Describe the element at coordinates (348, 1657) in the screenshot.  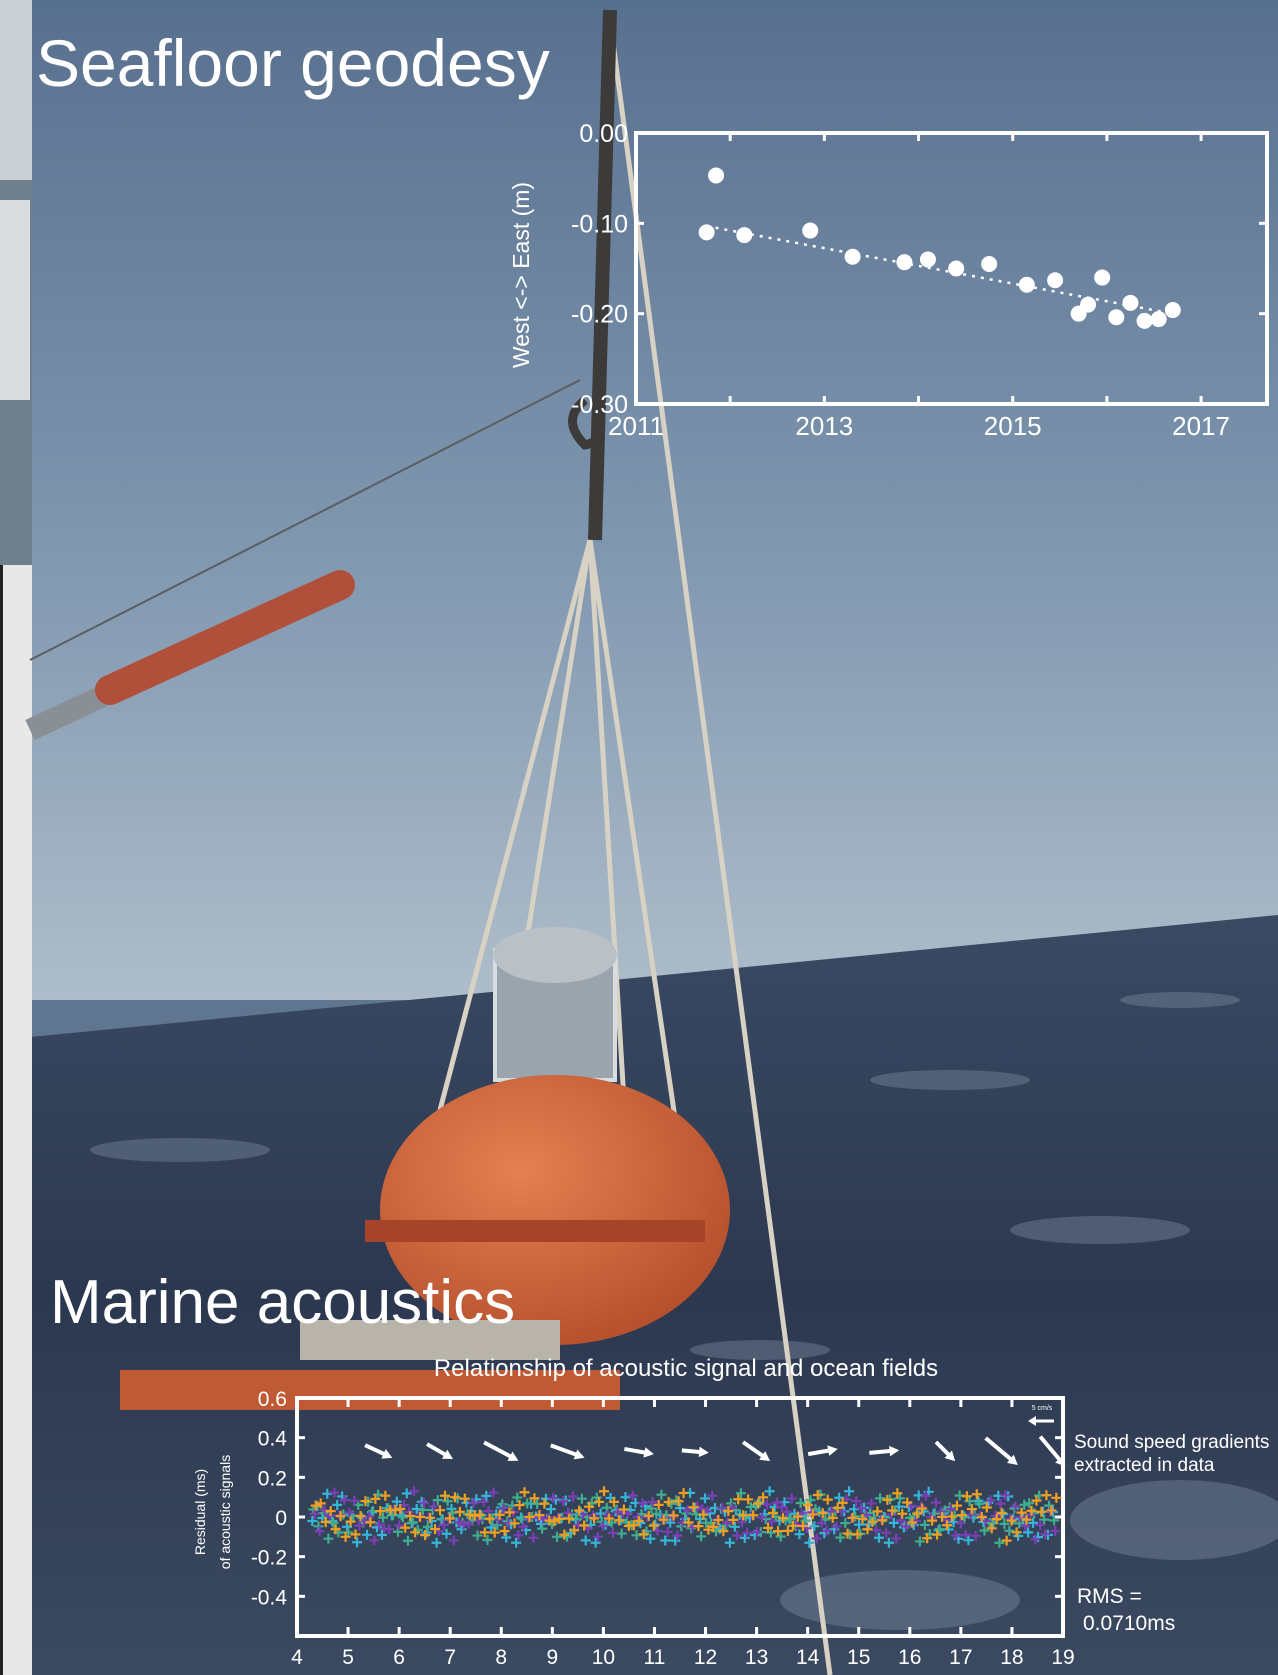
I see `acoustics-x-tick-label: 5` at that location.